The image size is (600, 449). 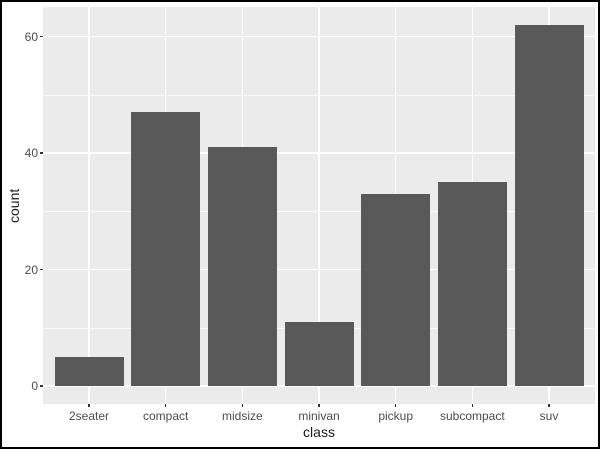 I want to click on bar-compact, so click(x=166, y=249).